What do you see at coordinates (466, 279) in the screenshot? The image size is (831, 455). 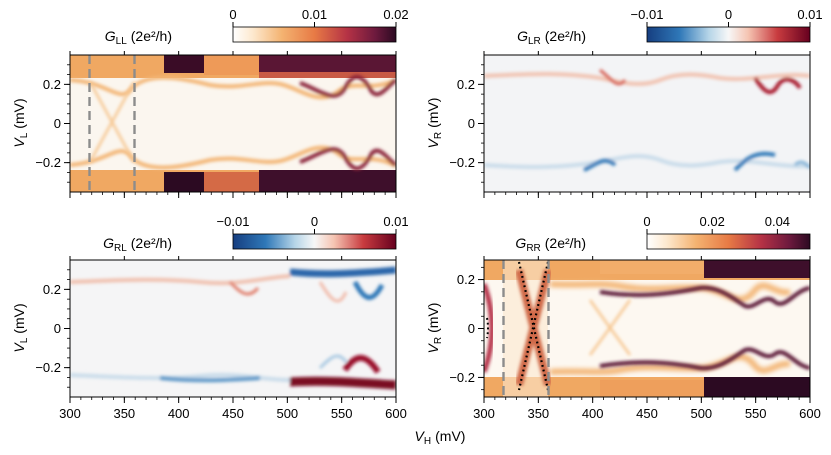 I see `grr-ytick-label: 0.2` at bounding box center [466, 279].